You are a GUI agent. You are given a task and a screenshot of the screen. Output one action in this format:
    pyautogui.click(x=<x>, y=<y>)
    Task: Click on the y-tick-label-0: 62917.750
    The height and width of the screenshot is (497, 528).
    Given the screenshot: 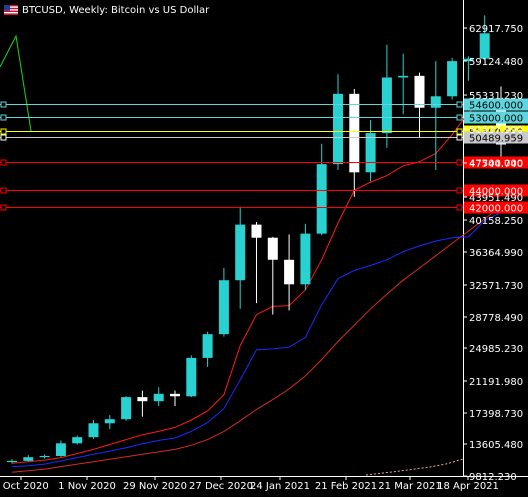 What is the action you would take?
    pyautogui.click(x=496, y=29)
    